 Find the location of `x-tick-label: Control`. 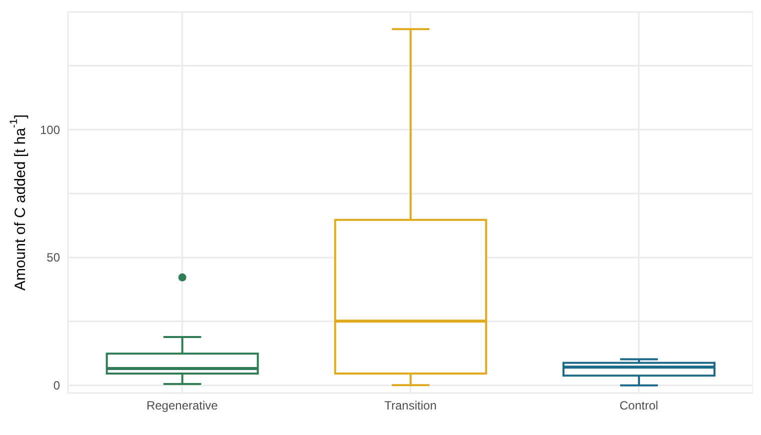

x-tick-label: Control is located at coordinates (638, 405).